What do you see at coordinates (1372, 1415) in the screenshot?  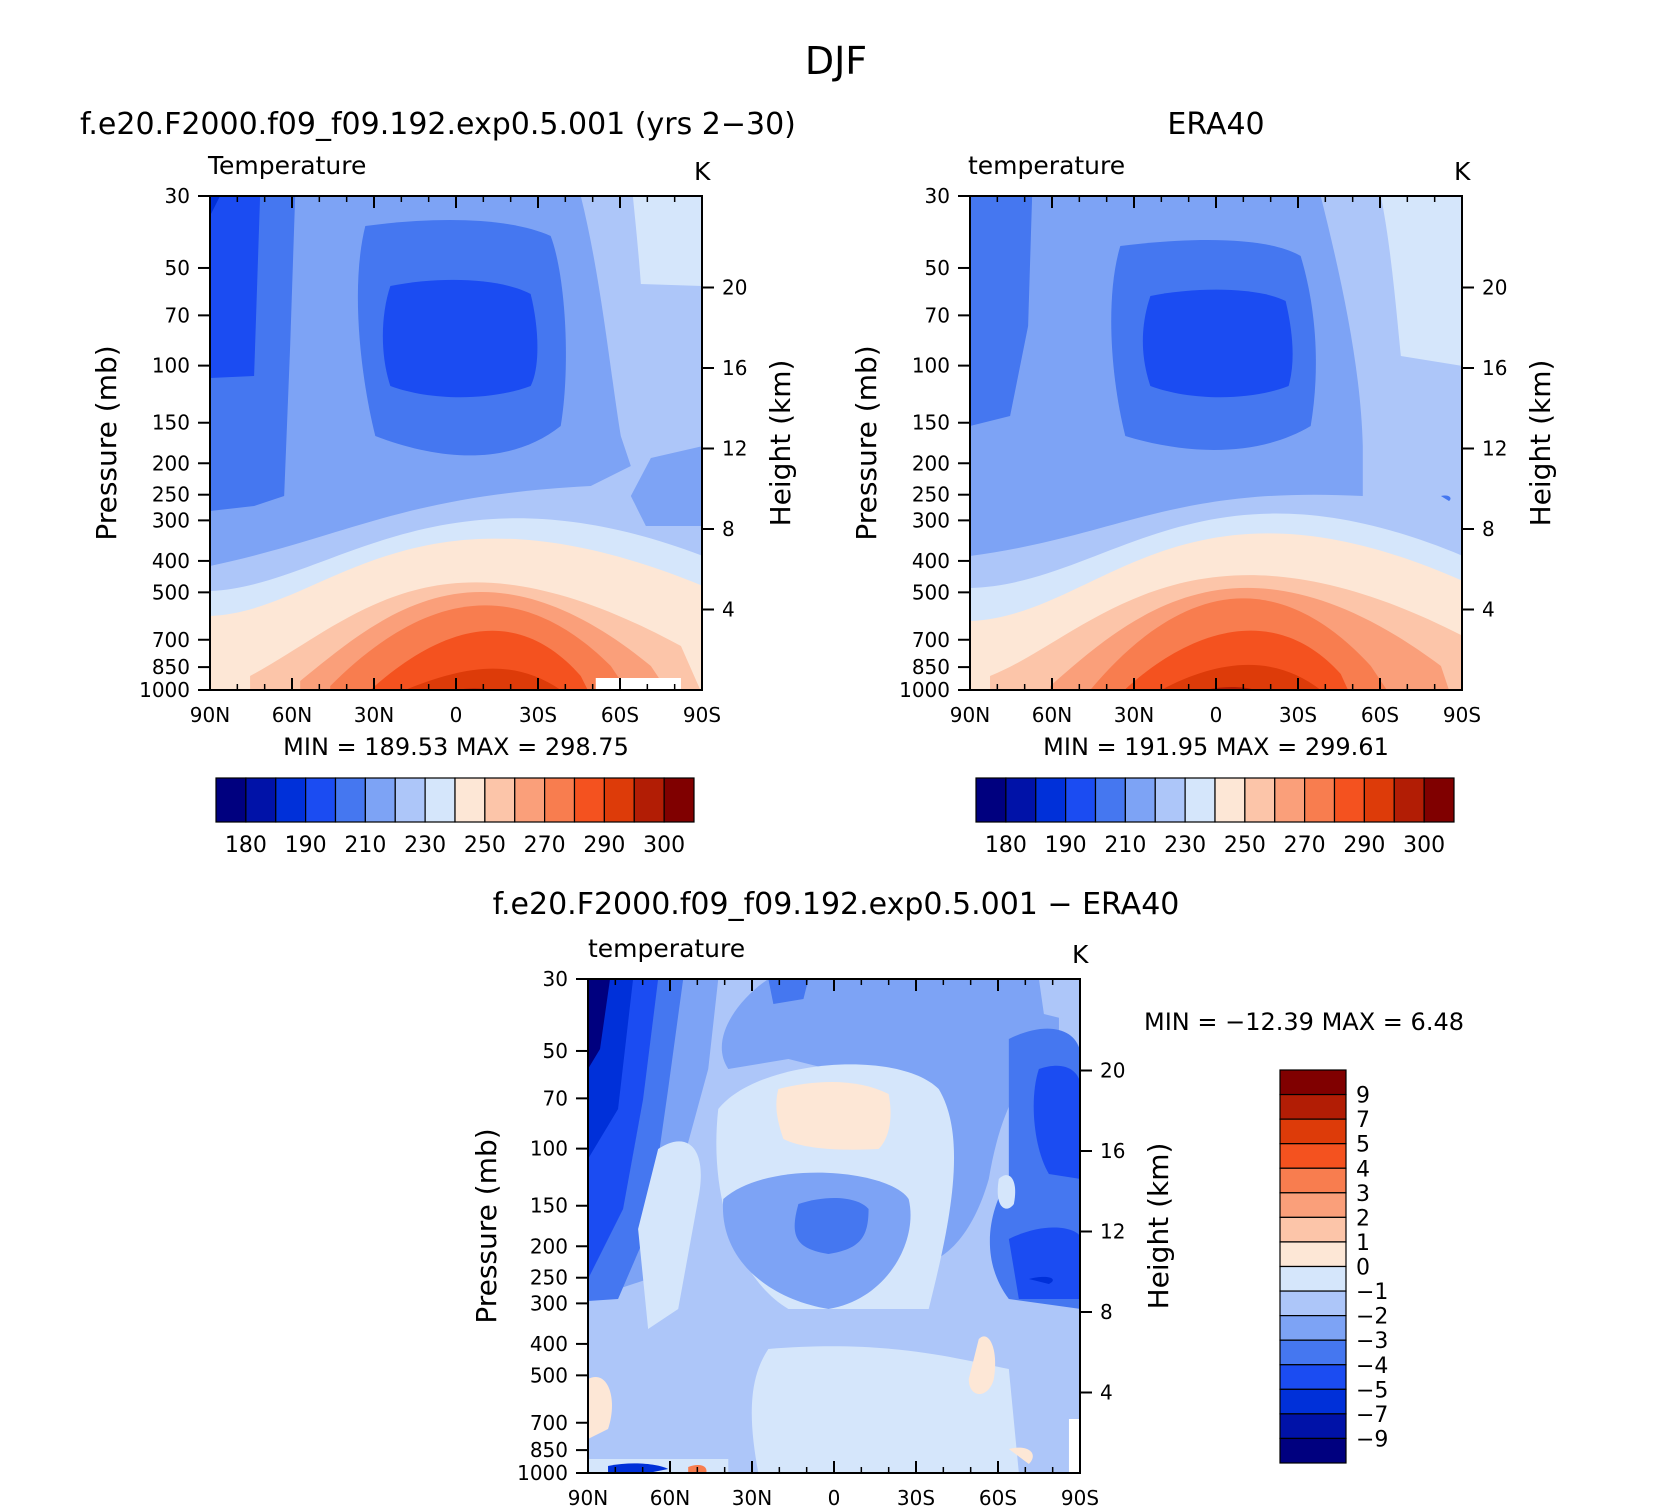 I see `colorbar-tick-label: −7` at bounding box center [1372, 1415].